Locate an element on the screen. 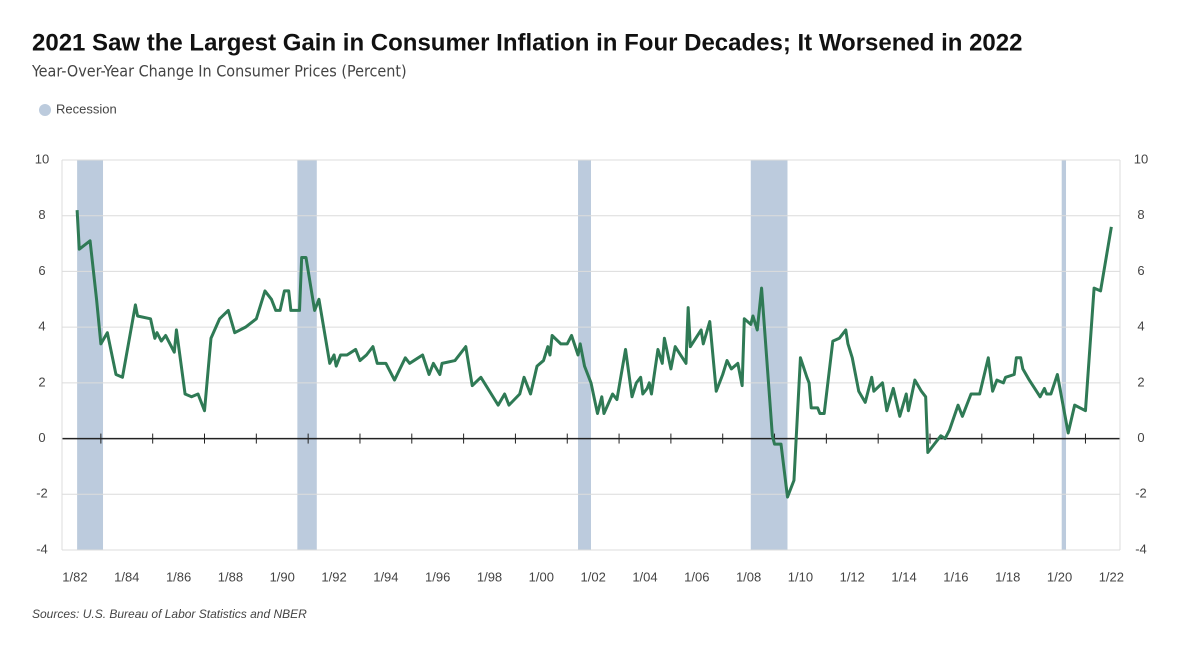 The height and width of the screenshot is (657, 1200). x-tick-label: 1/06 is located at coordinates (696, 576).